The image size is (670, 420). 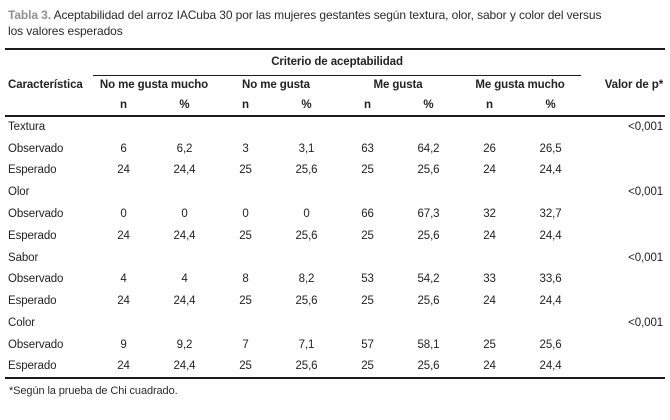 I want to click on cell-pct: 32,7, so click(x=550, y=214).